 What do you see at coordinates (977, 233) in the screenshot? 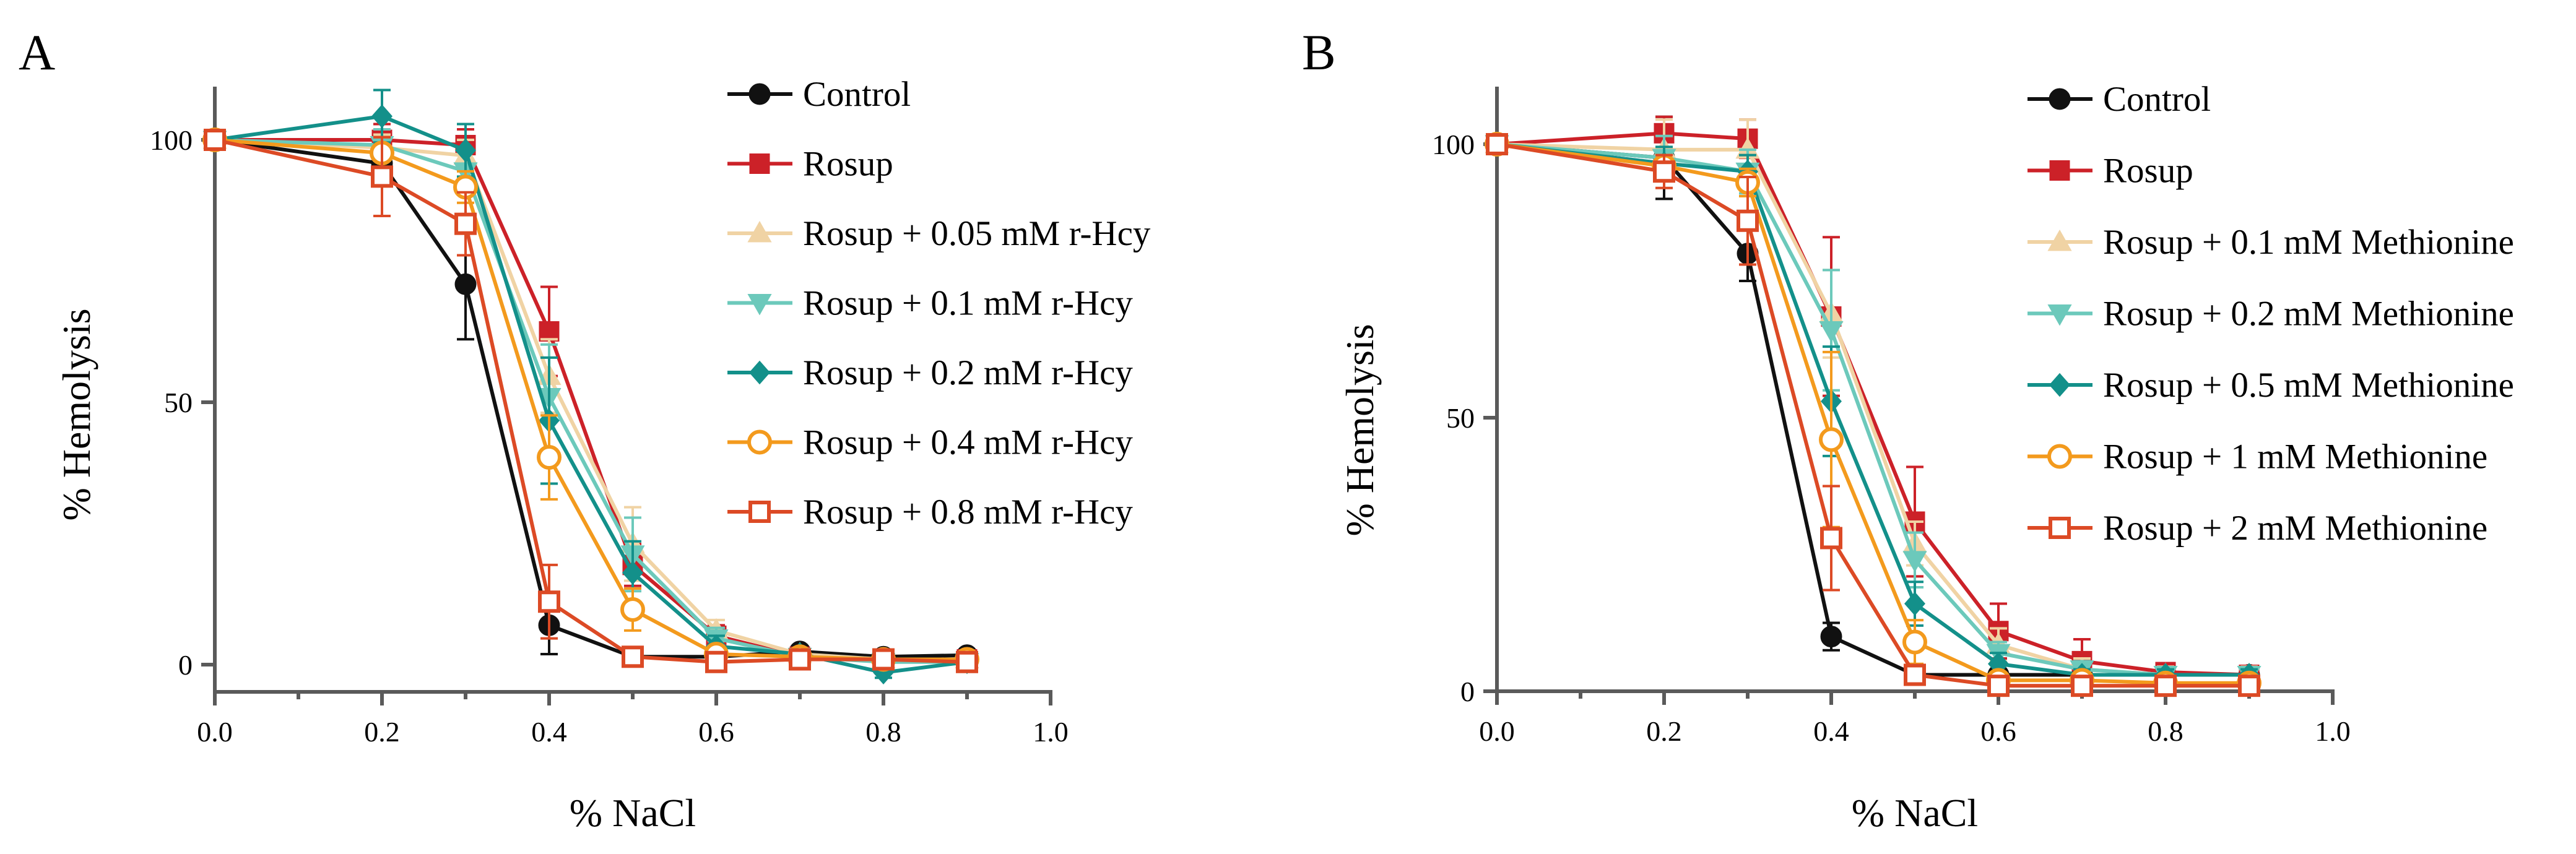
I see `legend-label: Rosup + 0.05 mM r-Hcy` at bounding box center [977, 233].